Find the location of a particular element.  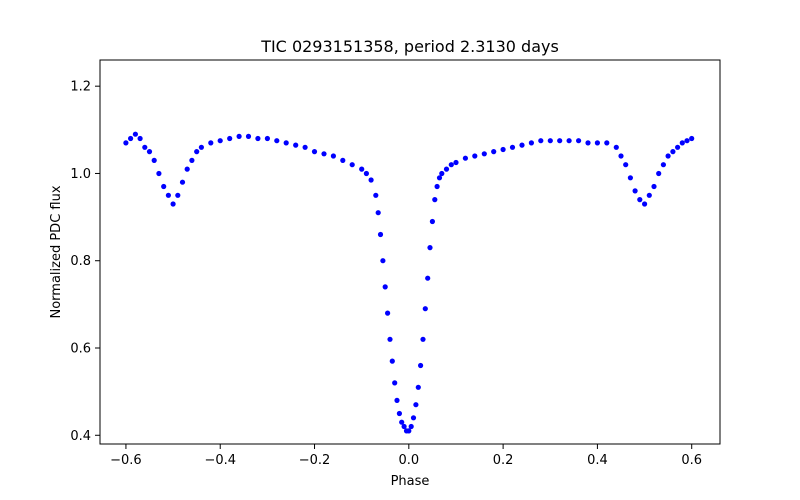

y-tick-label: 0.6 is located at coordinates (80, 349).